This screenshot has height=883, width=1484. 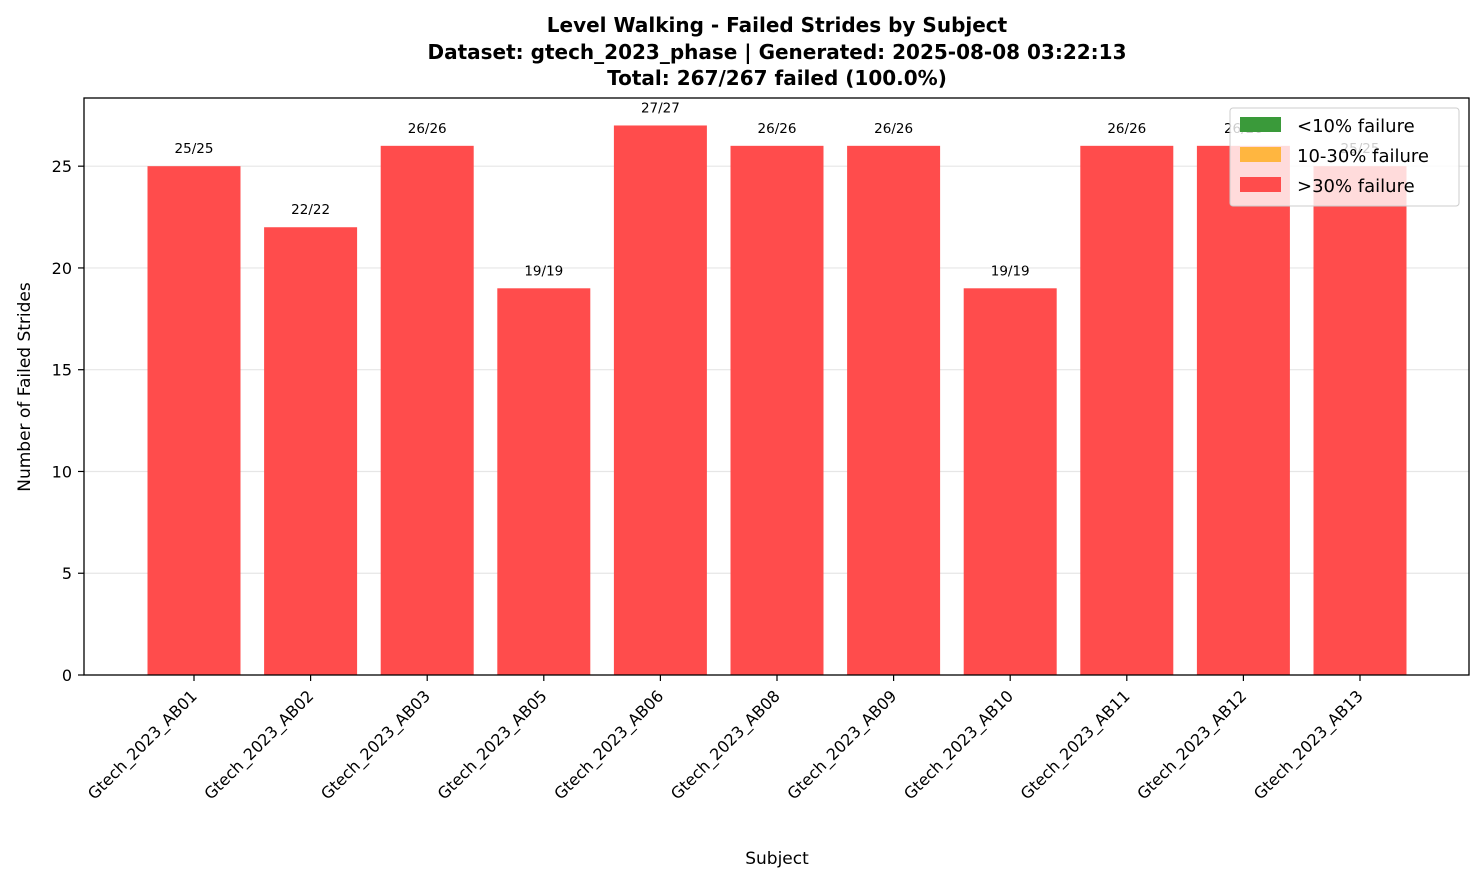 What do you see at coordinates (1356, 126) in the screenshot?
I see `legend-label: <10% failure` at bounding box center [1356, 126].